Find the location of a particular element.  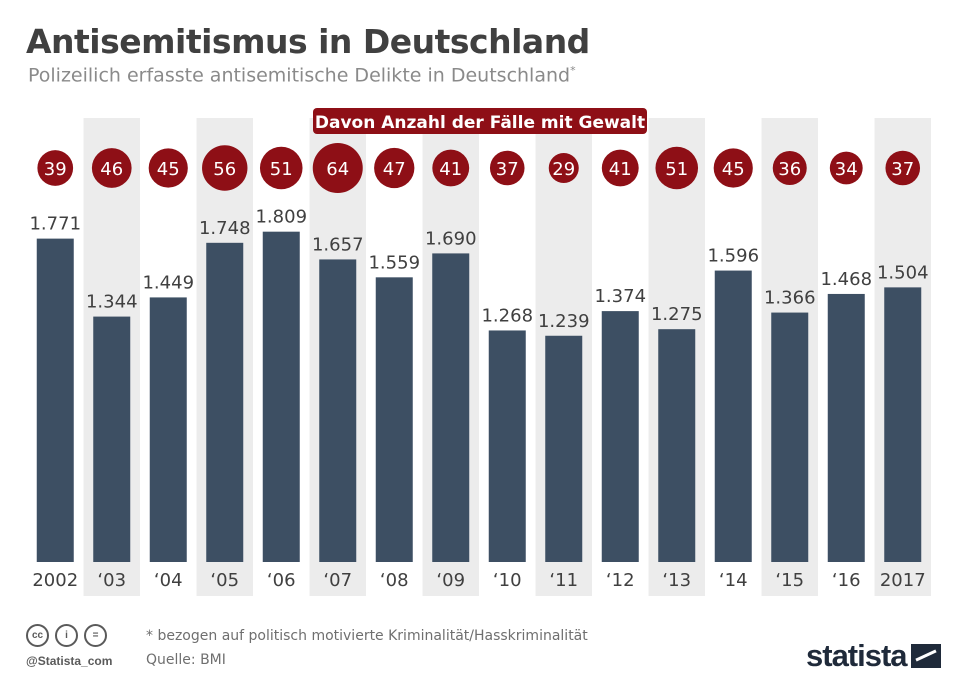

violence-label: 29 is located at coordinates (563, 169).